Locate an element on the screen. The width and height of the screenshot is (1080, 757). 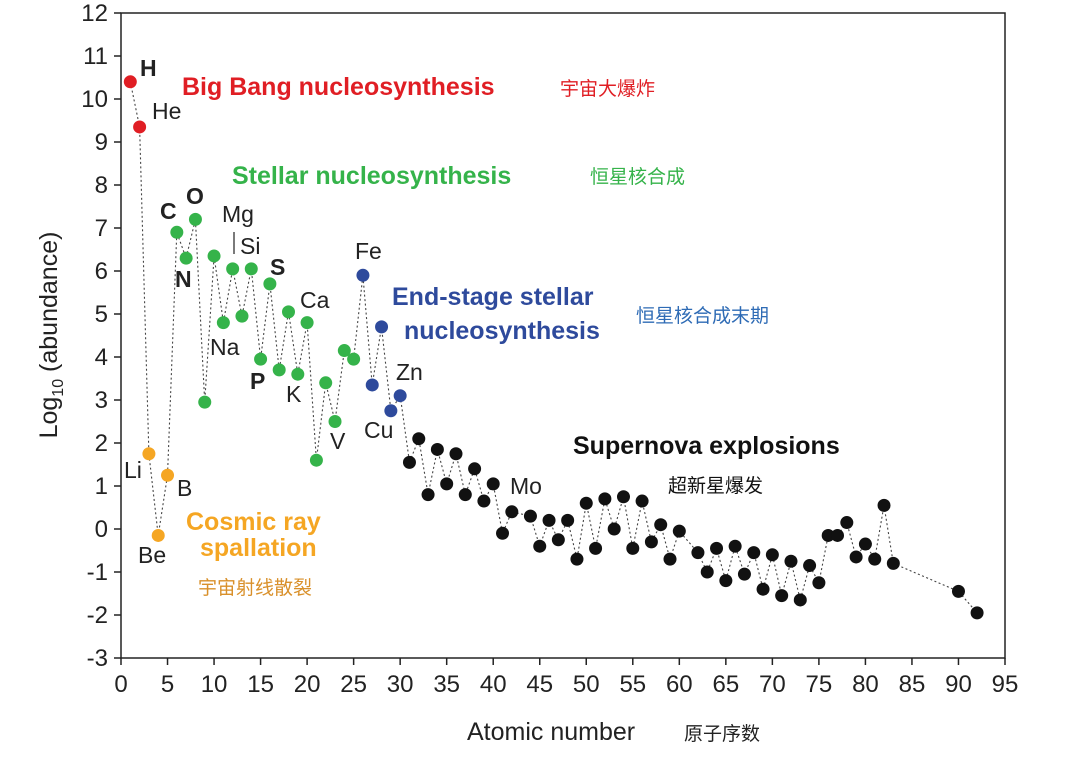
point-supernova-z90 is located at coordinates (958, 591).